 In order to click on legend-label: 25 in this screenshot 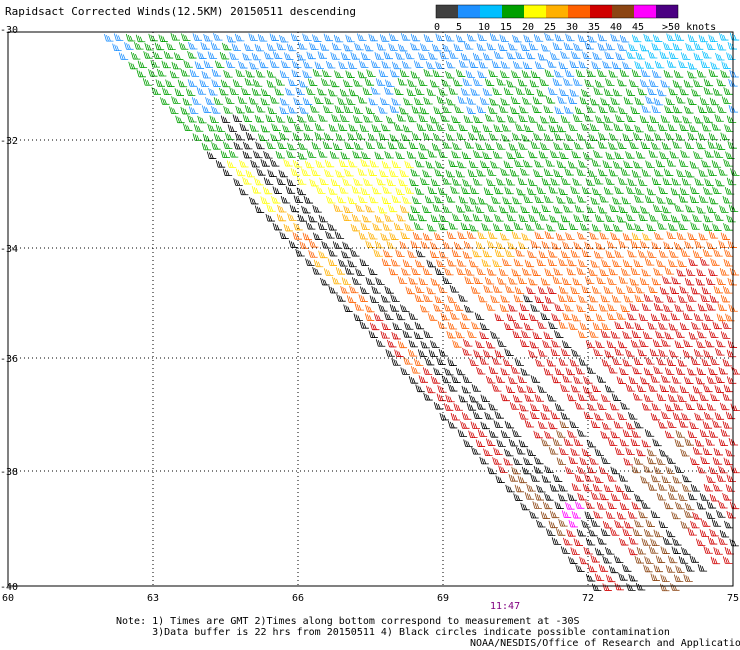, I will do `click(550, 27)`.